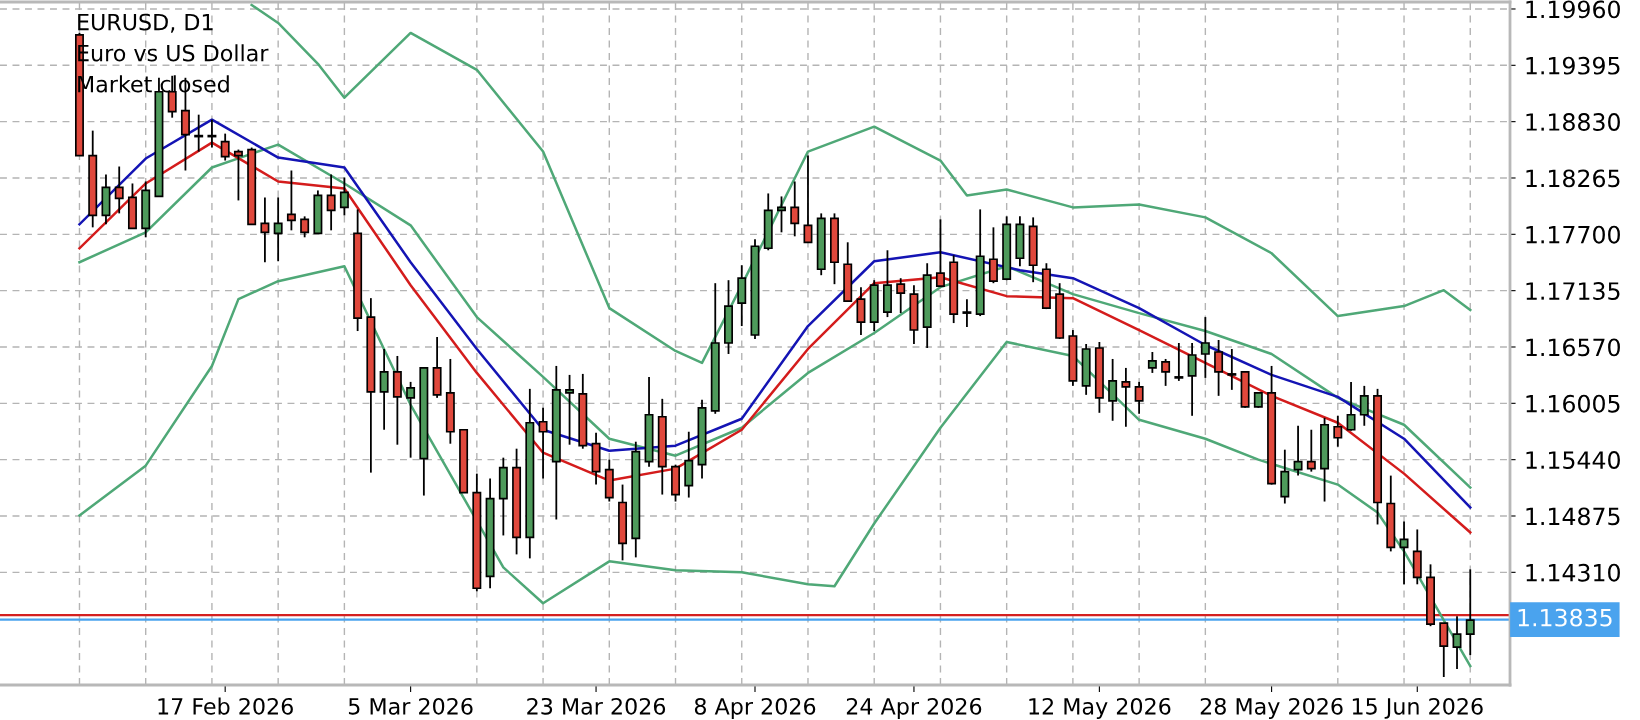 The image size is (1640, 720). Describe the element at coordinates (1573, 347) in the screenshot. I see `y-tick-label: 1.16570` at that location.